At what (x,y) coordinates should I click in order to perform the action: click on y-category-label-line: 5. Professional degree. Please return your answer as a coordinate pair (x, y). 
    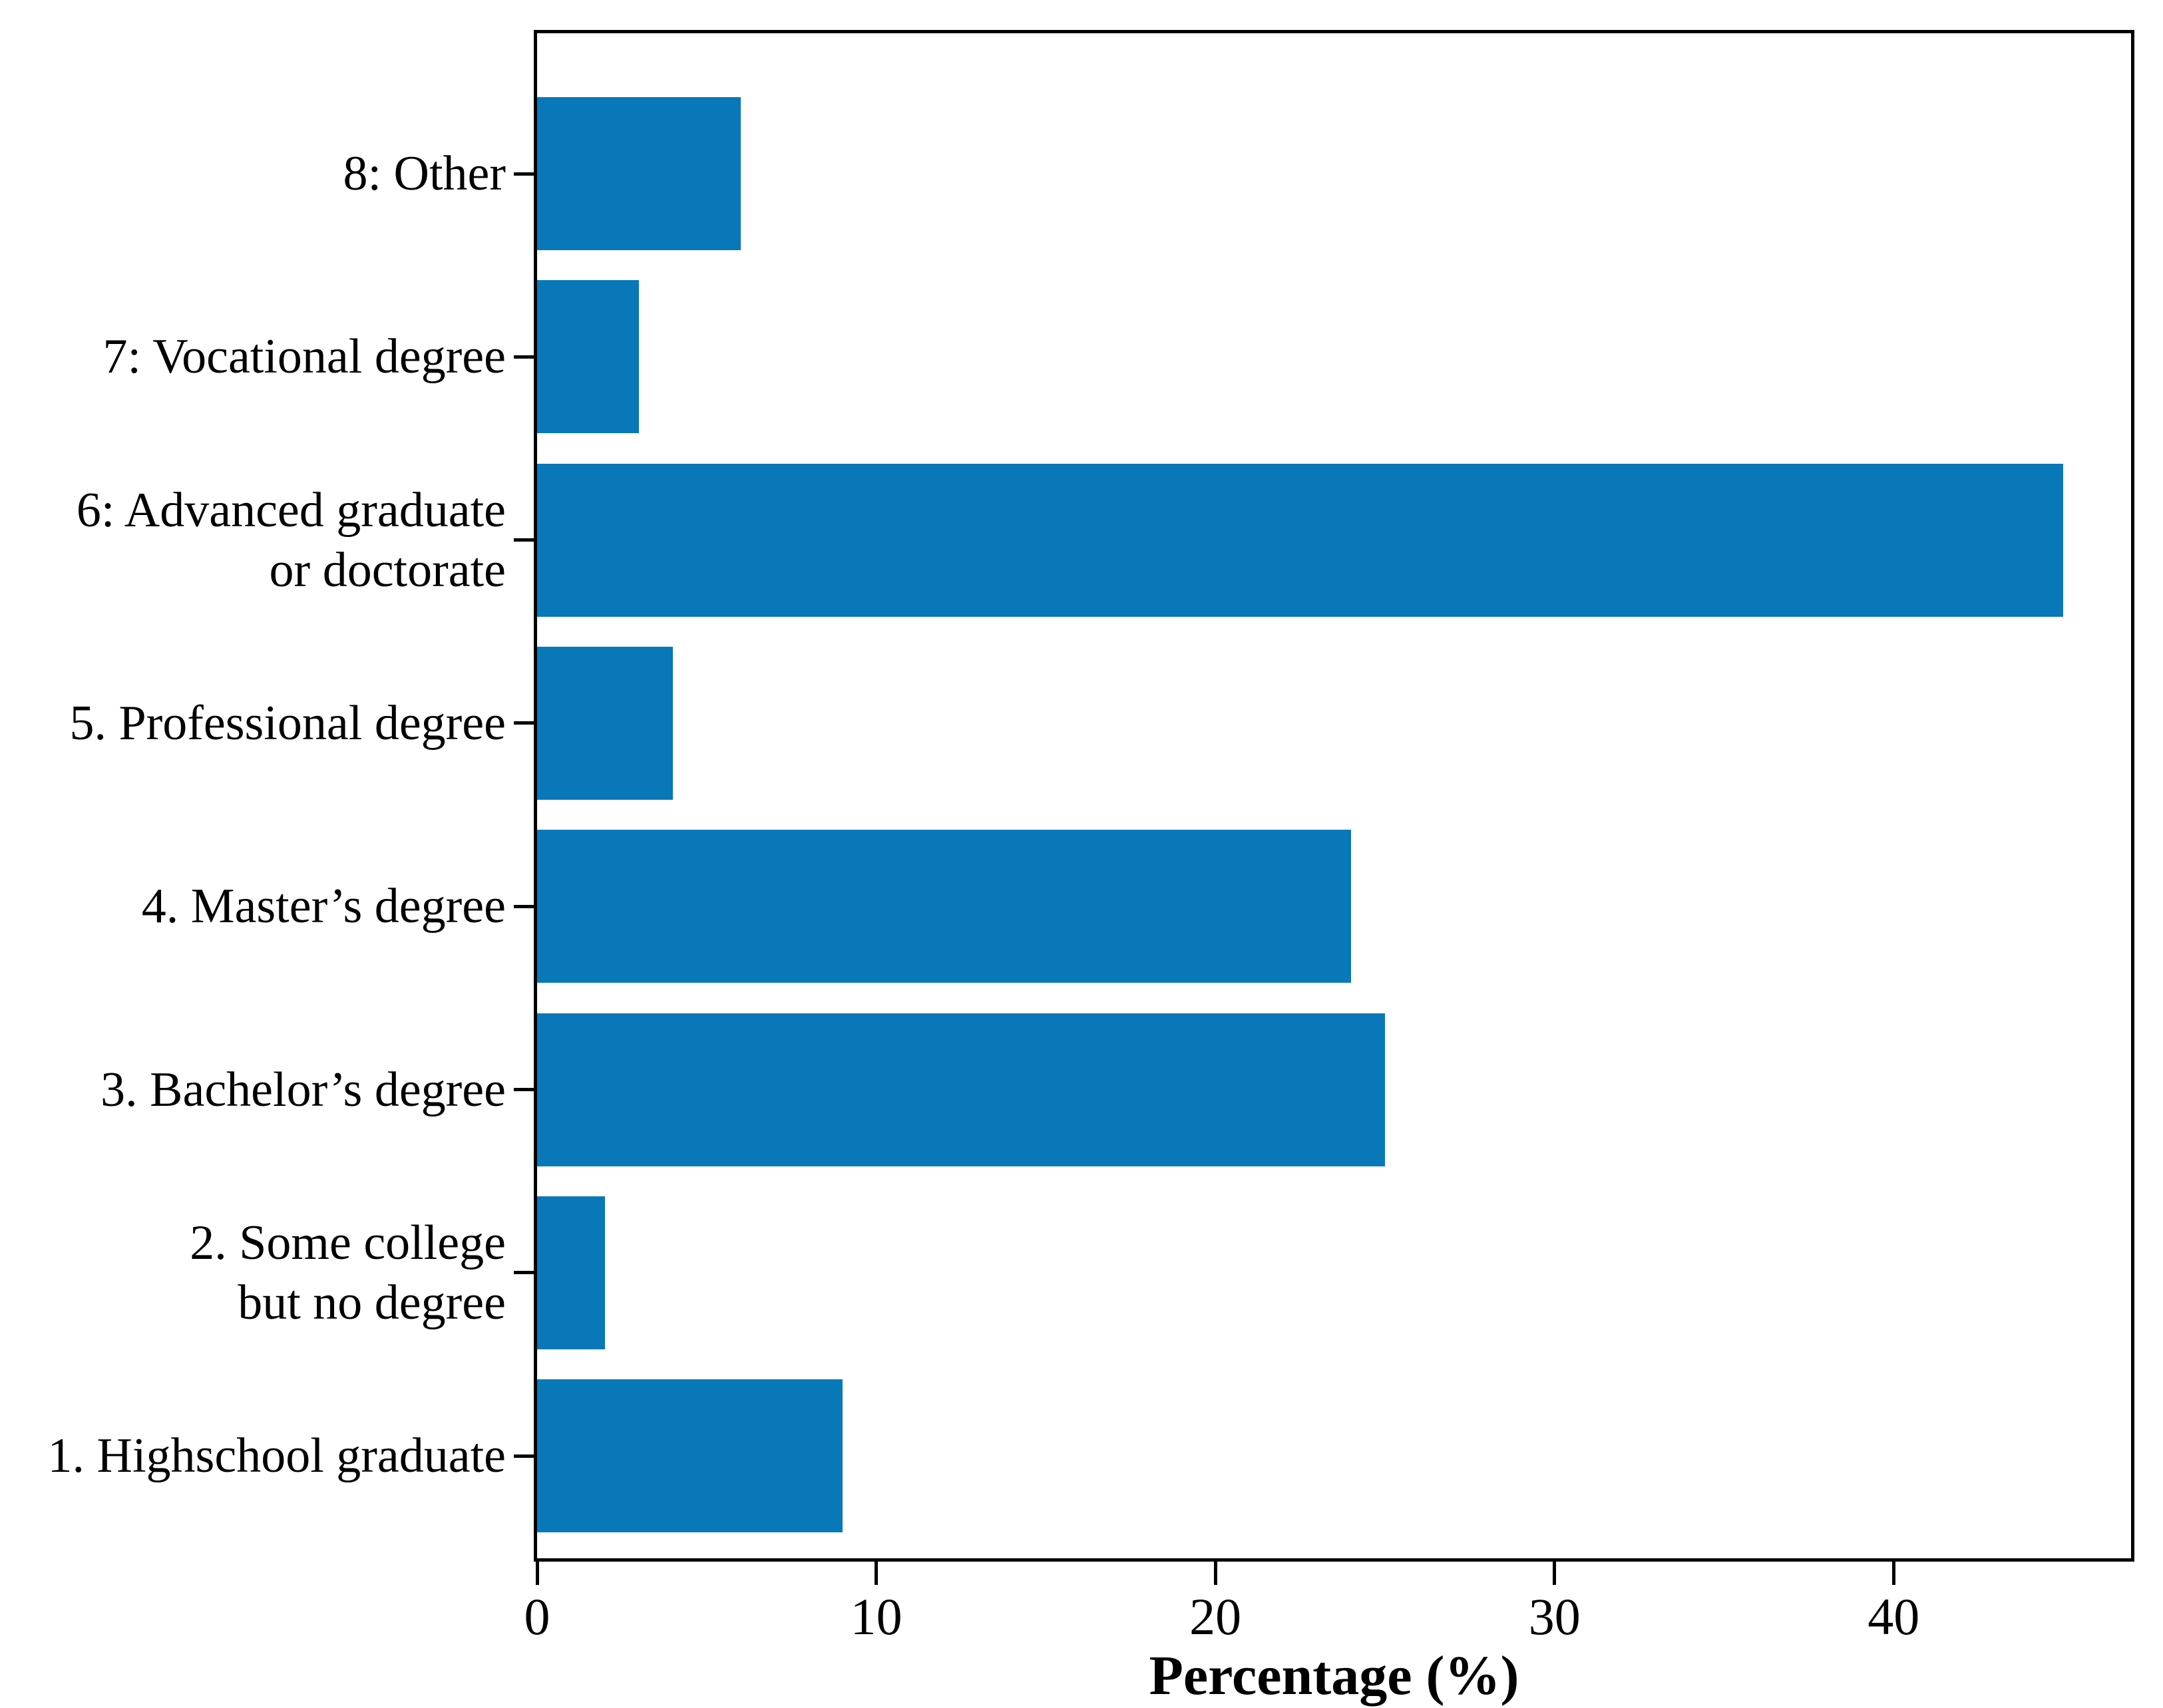
    Looking at the image, I should click on (287, 723).